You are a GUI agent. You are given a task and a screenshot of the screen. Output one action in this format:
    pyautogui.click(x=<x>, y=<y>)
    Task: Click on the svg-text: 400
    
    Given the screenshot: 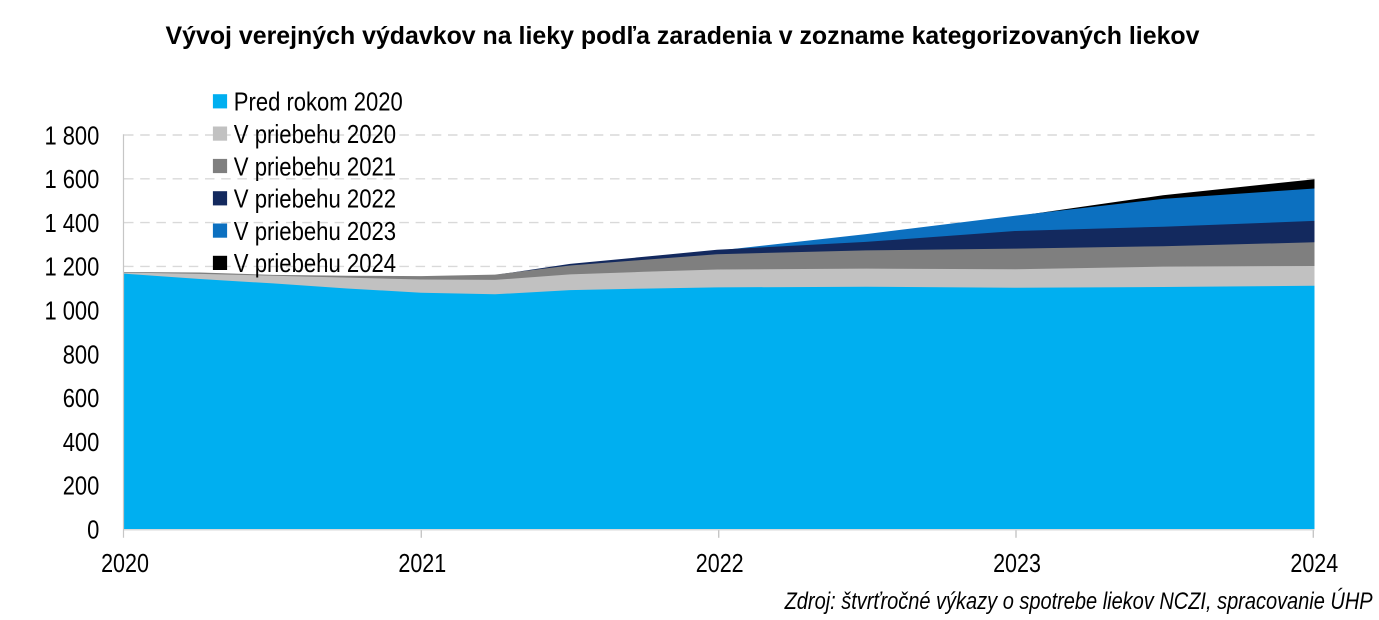 What is the action you would take?
    pyautogui.click(x=81, y=442)
    